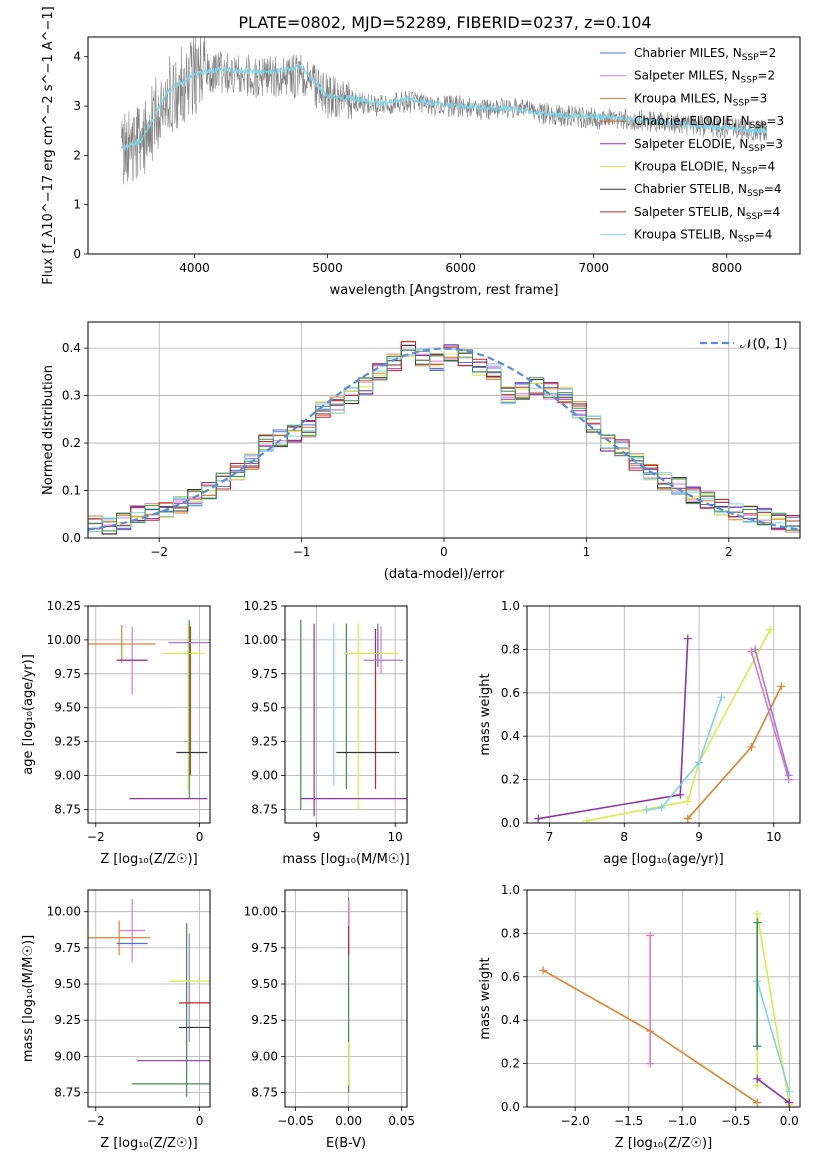 The width and height of the screenshot is (819, 1170). Describe the element at coordinates (663, 859) in the screenshot. I see `x-axis-label: age [log₁₀(age/yr)]` at that location.